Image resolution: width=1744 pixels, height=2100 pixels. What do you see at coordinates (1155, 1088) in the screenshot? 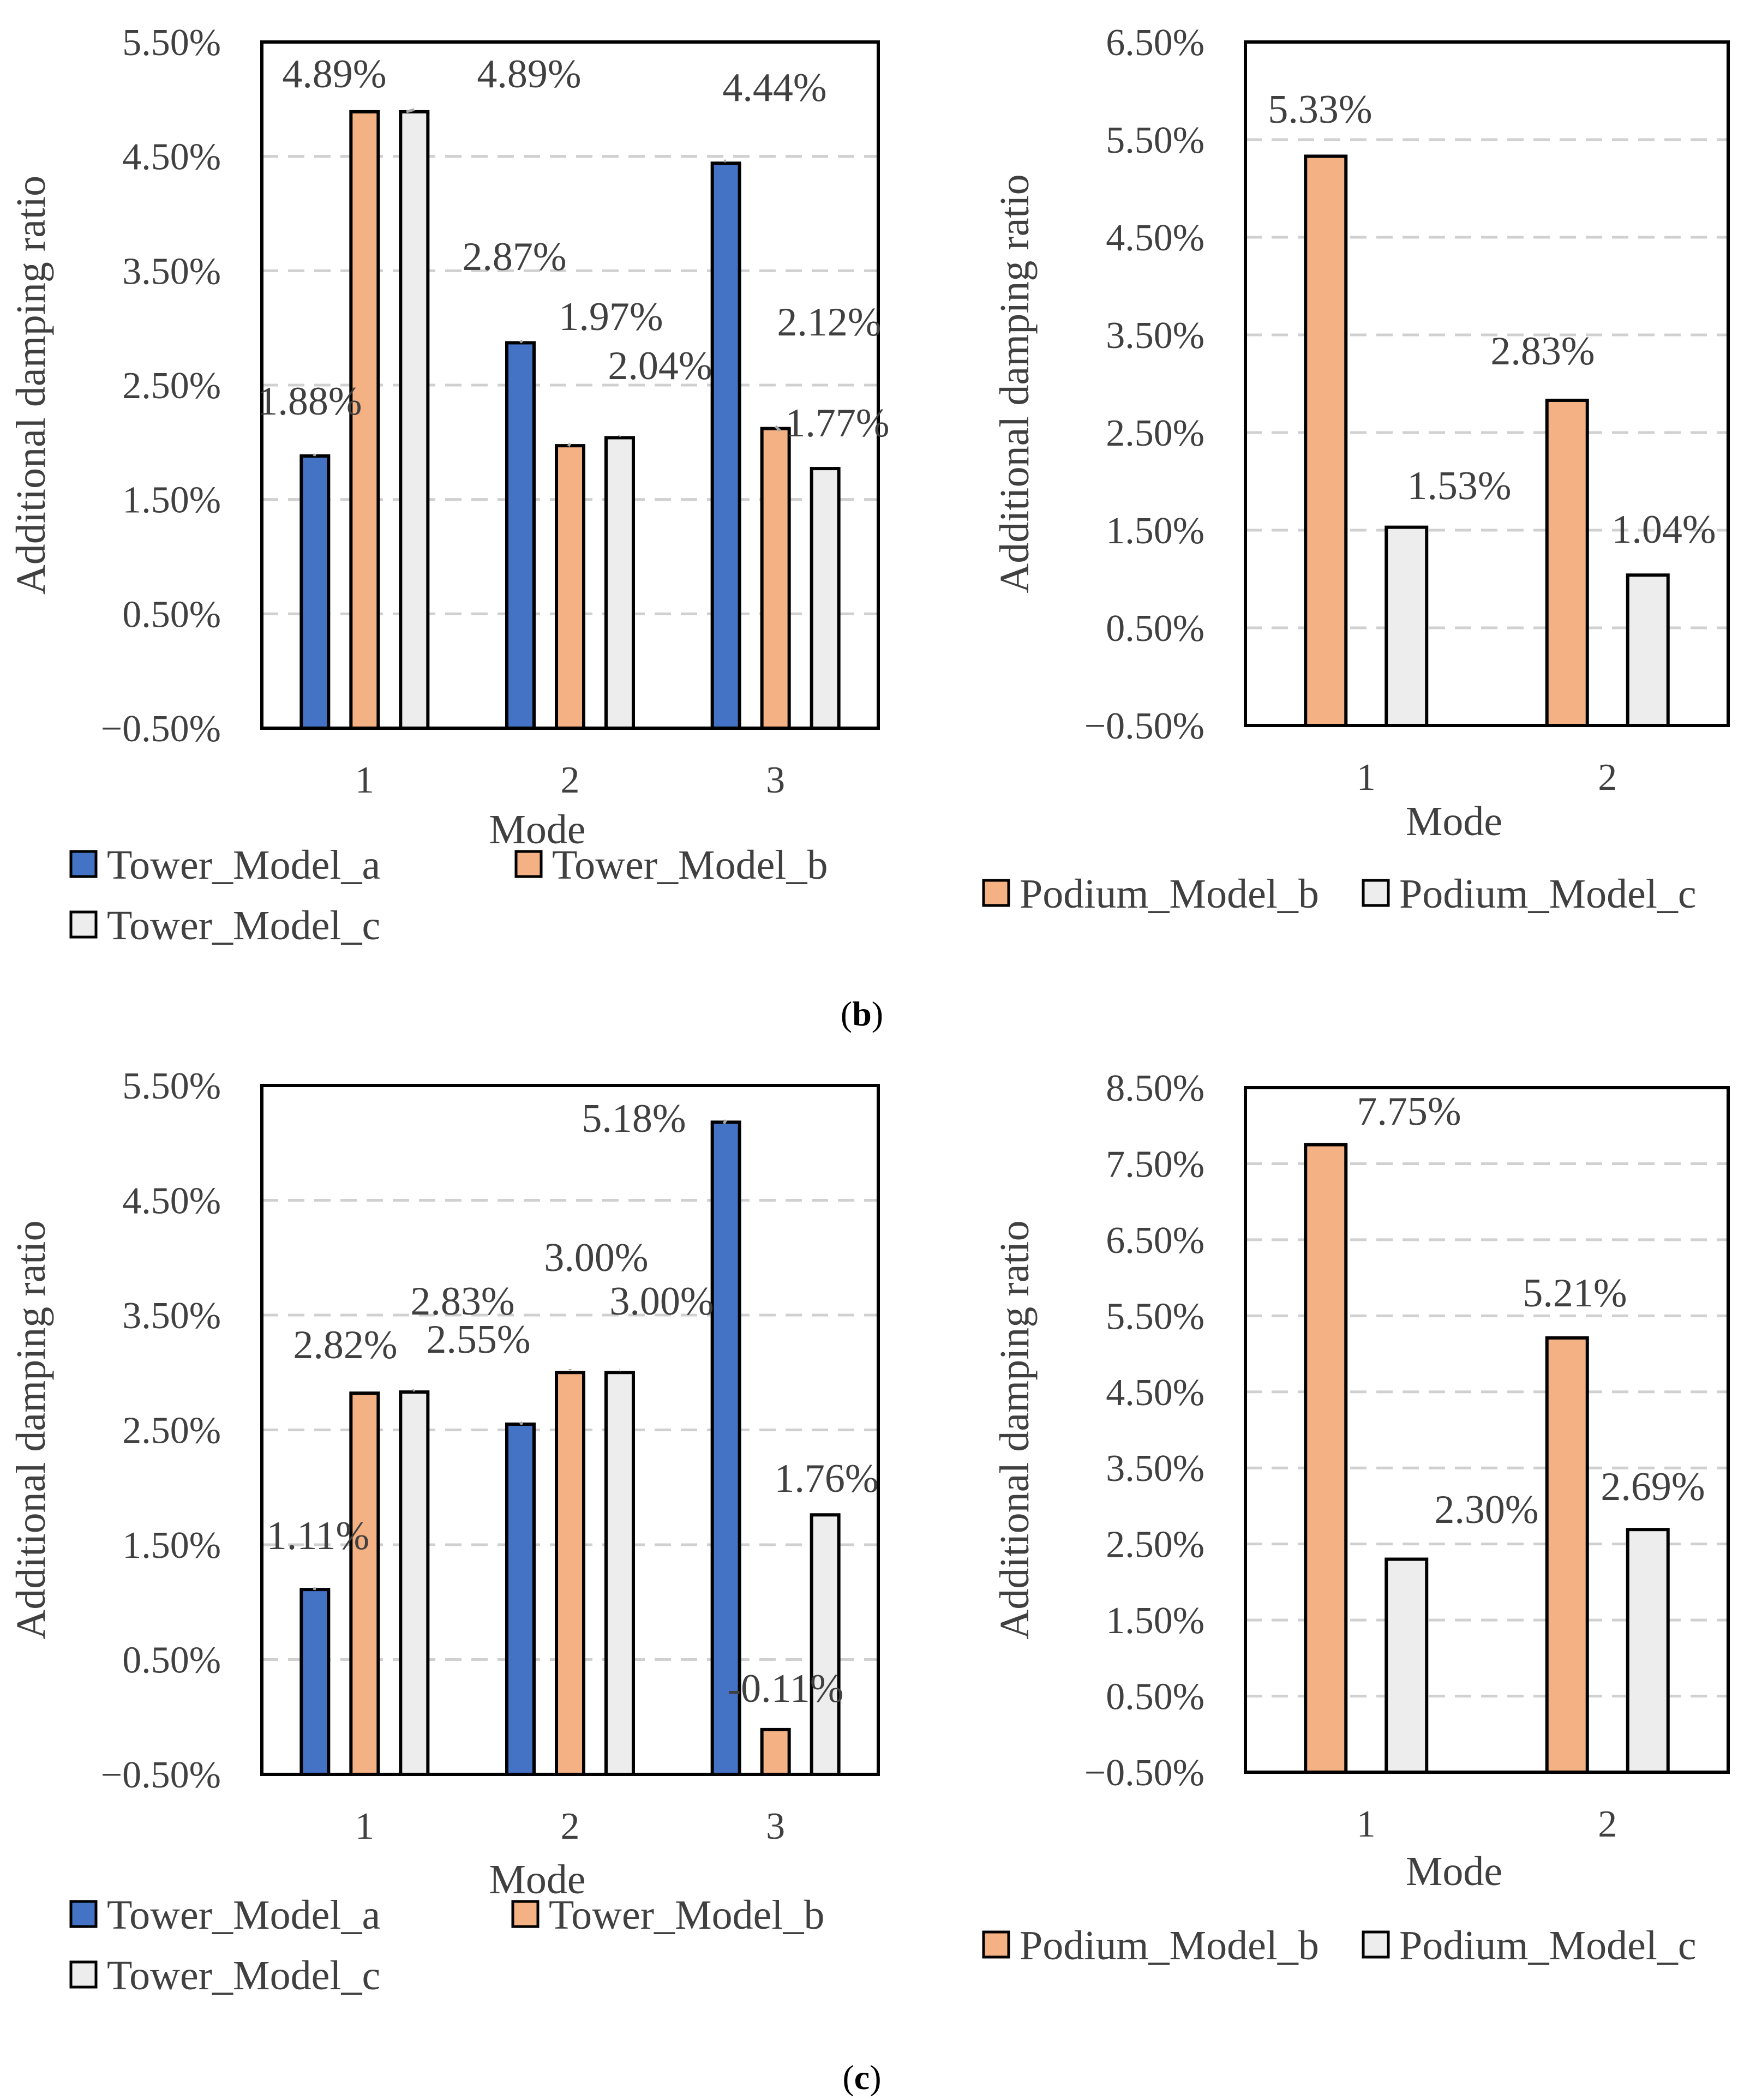
I see `y-tick-label: 8.50%` at bounding box center [1155, 1088].